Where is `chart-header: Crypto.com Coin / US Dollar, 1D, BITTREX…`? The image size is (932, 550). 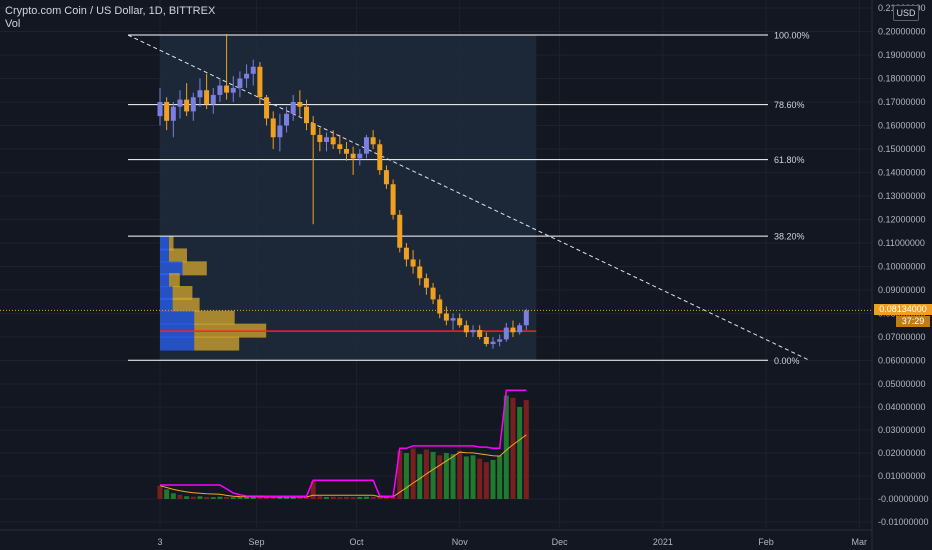
chart-header: Crypto.com Coin / US Dollar, 1D, BITTREX… is located at coordinates (110, 18).